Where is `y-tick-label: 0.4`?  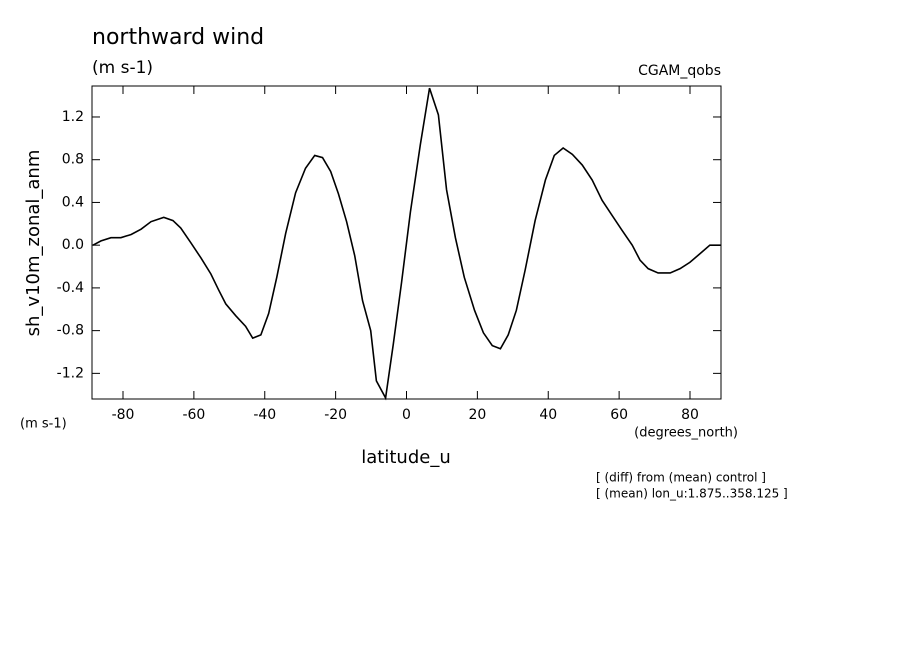 y-tick-label: 0.4 is located at coordinates (73, 202).